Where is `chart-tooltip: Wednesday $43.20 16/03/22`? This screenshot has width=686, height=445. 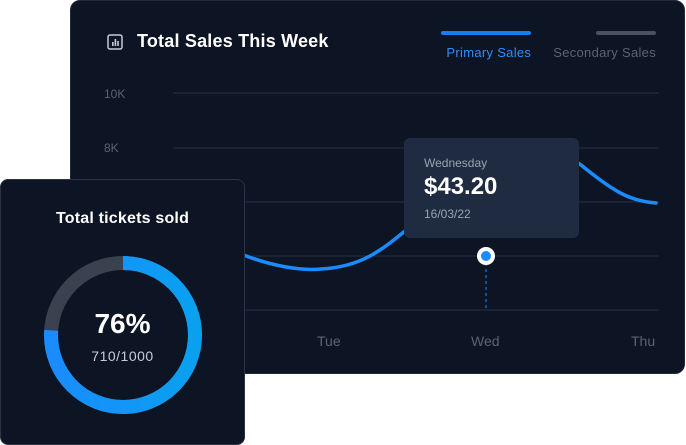 chart-tooltip: Wednesday $43.20 16/03/22 is located at coordinates (491, 188).